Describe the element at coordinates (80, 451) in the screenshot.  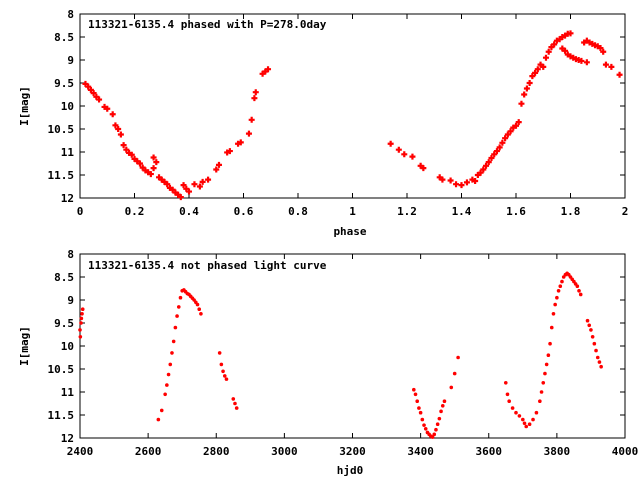
I see `unphased-x-tick-label: 2400` at that location.